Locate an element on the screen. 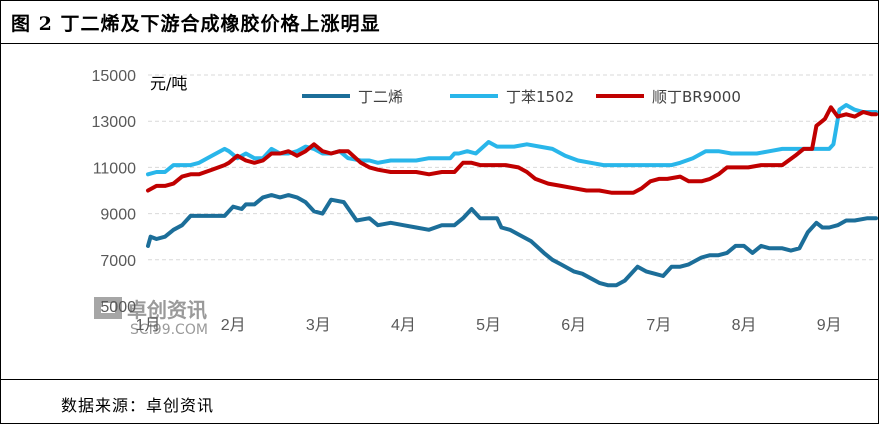 The width and height of the screenshot is (879, 424). y-tick-label: 11000 is located at coordinates (114, 168).